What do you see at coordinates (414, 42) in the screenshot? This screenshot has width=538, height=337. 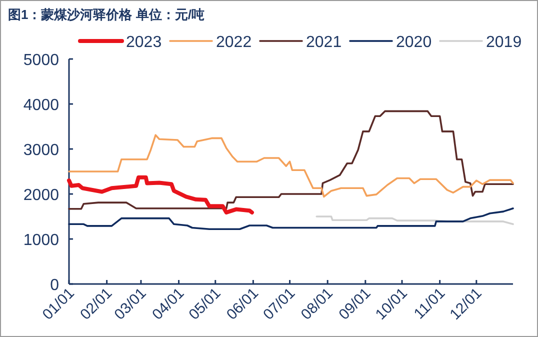 I see `legend-label: 2020` at bounding box center [414, 42].